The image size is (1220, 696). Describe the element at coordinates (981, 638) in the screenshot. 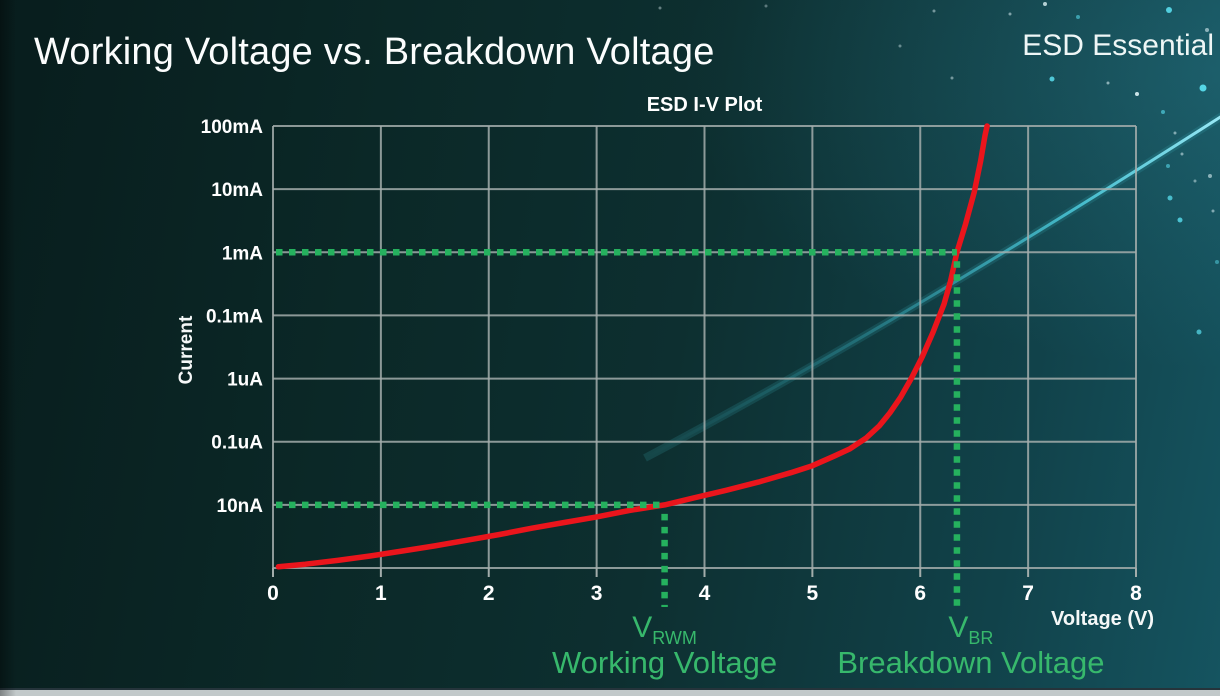

I see `vbr-label-sub: BR` at that location.